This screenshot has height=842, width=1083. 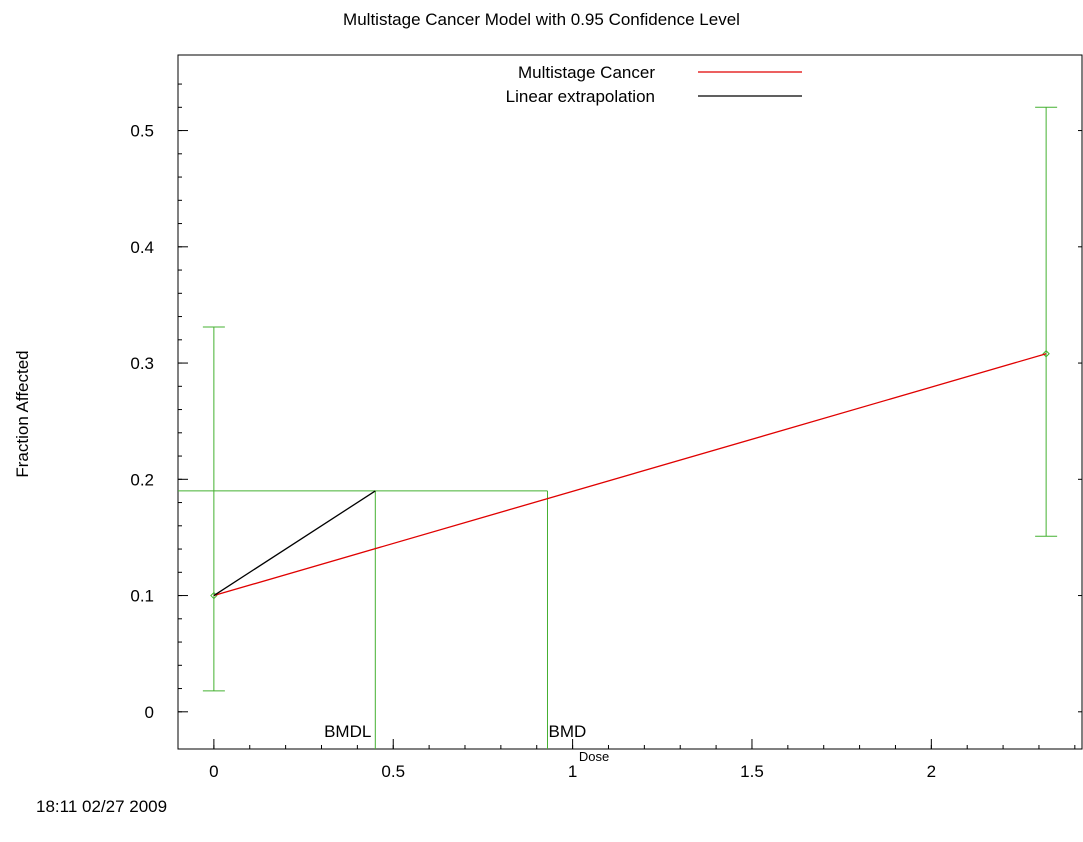 What do you see at coordinates (347, 731) in the screenshot?
I see `bmdl-label: BMDL` at bounding box center [347, 731].